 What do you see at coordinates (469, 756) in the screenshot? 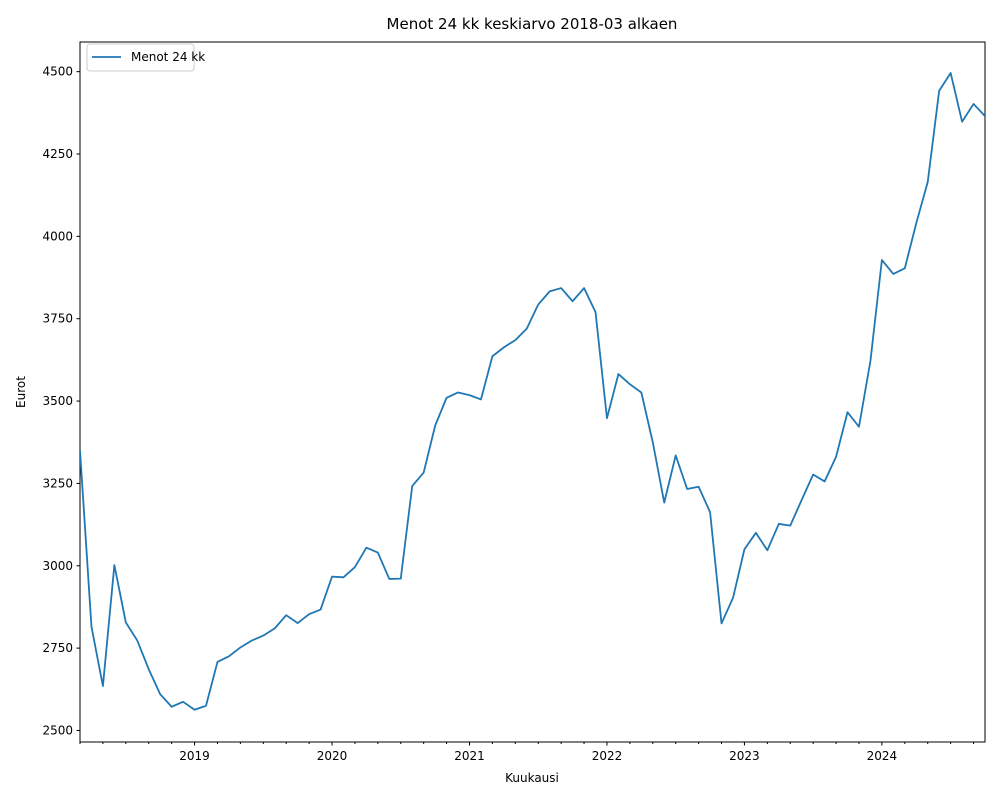
I see `x-tick-label: 2021` at bounding box center [469, 756].